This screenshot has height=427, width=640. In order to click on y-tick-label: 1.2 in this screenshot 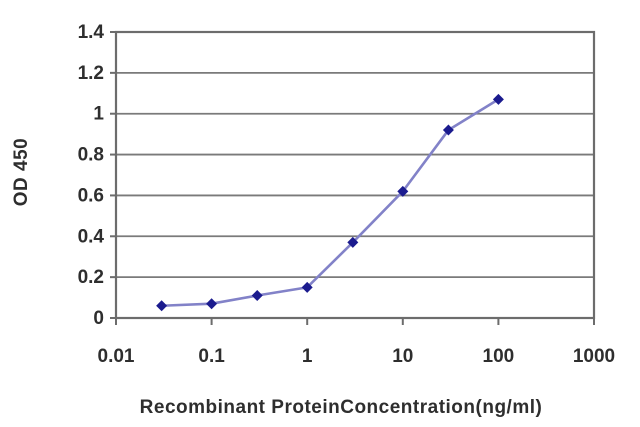, I will do `click(91, 73)`.